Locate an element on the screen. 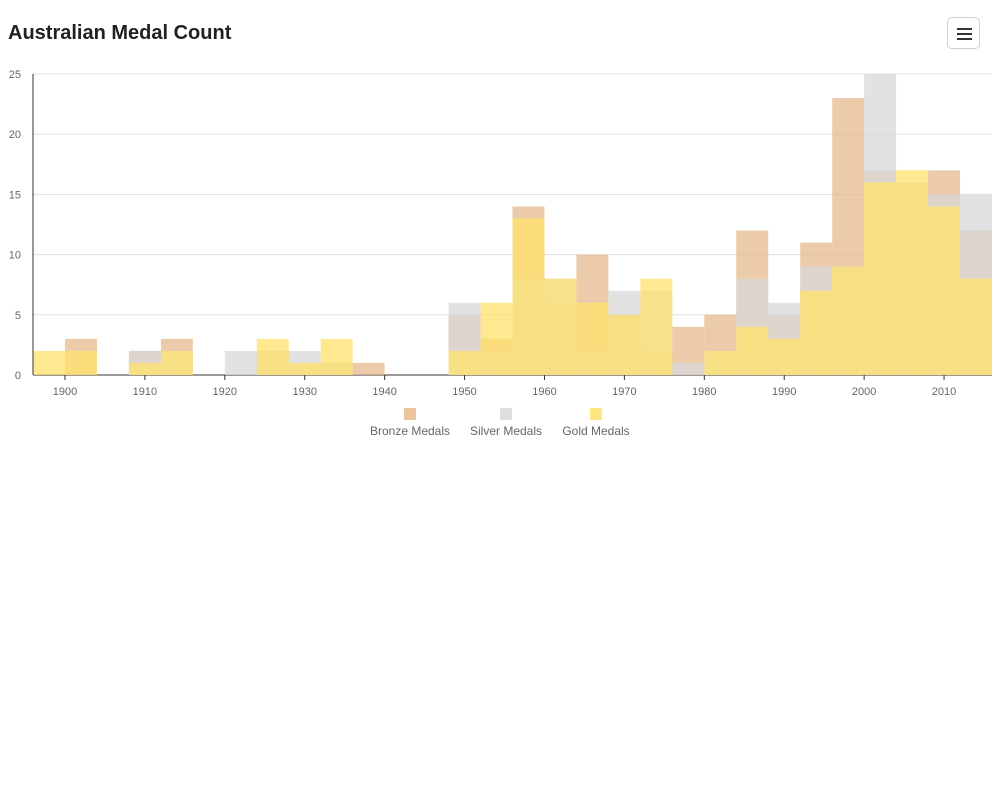 The width and height of the screenshot is (1000, 800). x-tick-label: 1970 is located at coordinates (624, 392).